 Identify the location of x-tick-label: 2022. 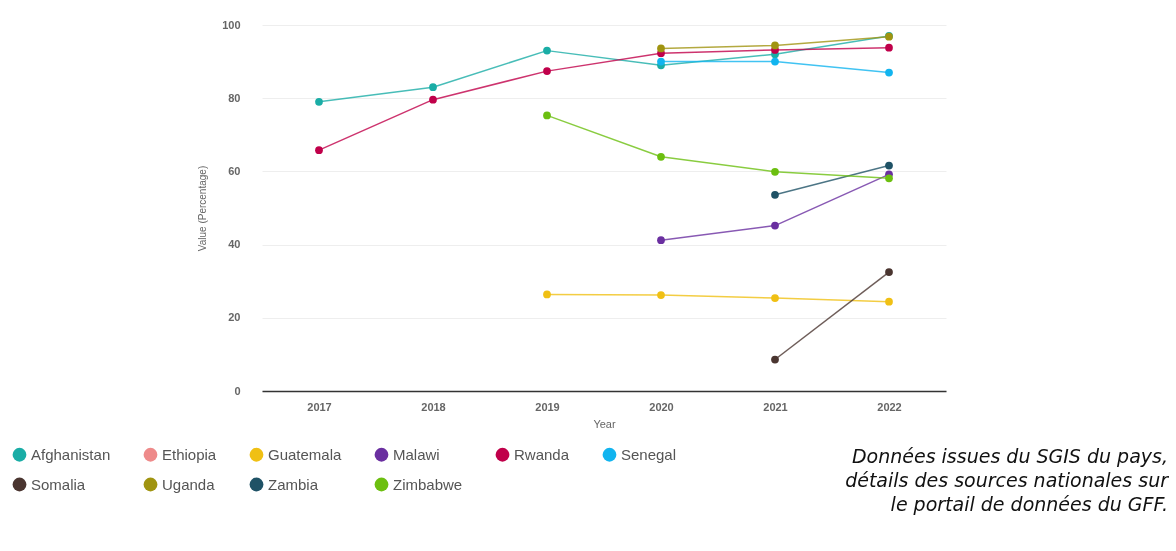
(889, 406).